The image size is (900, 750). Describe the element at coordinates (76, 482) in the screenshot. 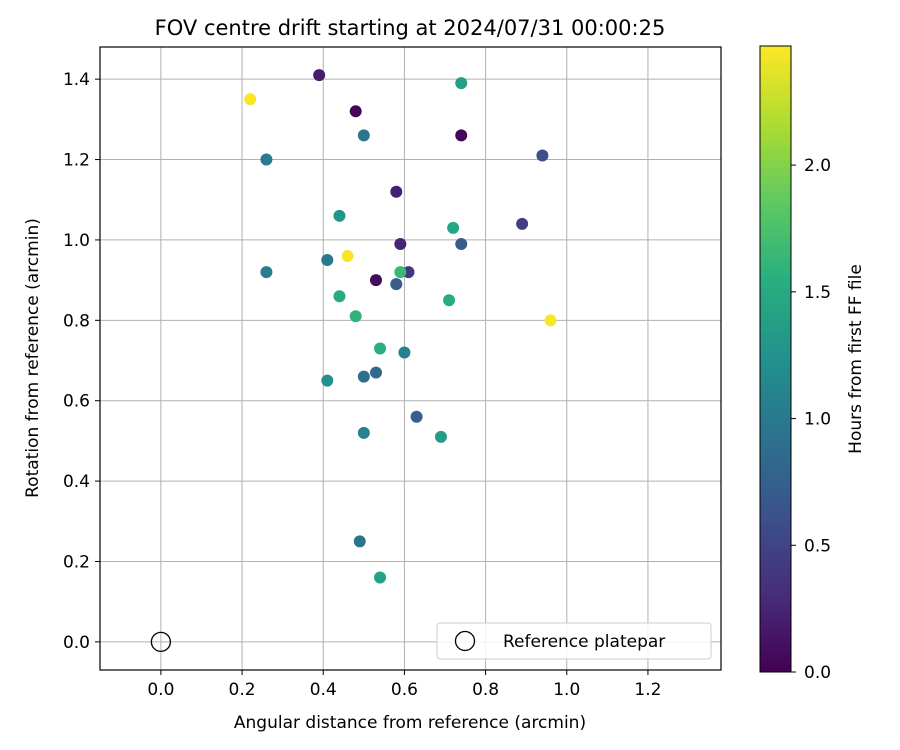

I see `y-tick-label: 0.4` at that location.